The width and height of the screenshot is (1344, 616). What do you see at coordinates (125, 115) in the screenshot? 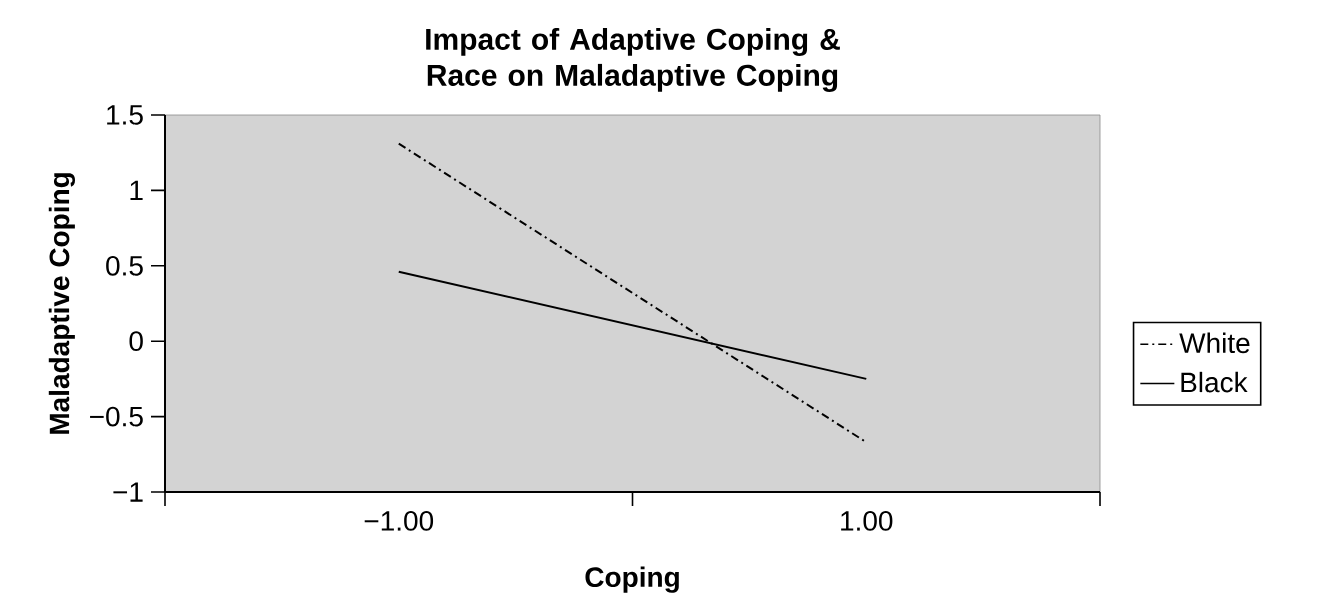
I see `y-tick-label: 1.5` at bounding box center [125, 115].